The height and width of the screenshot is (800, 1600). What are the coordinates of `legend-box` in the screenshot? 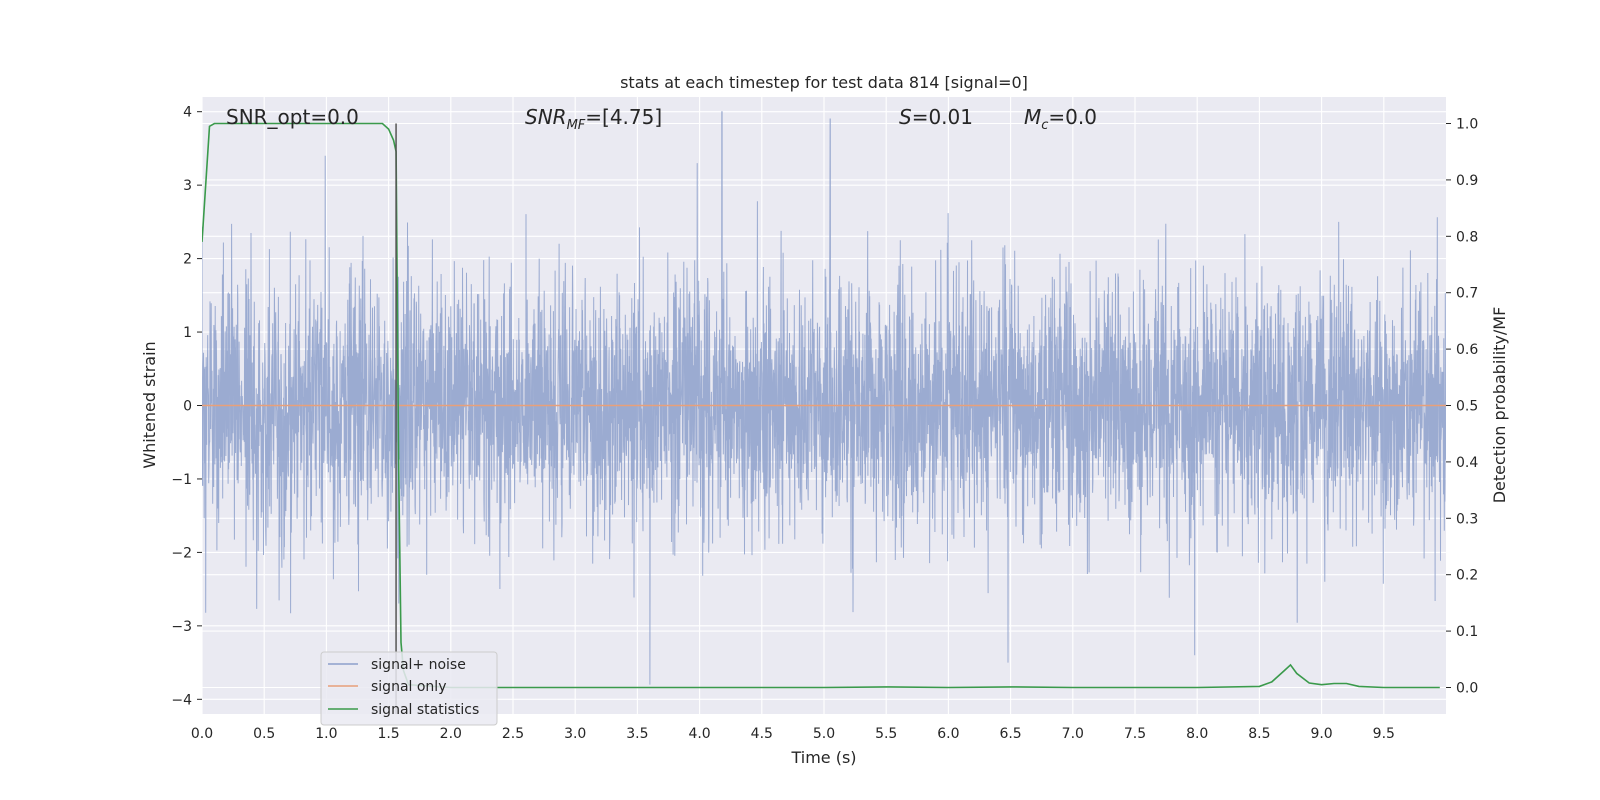 It's located at (409, 688).